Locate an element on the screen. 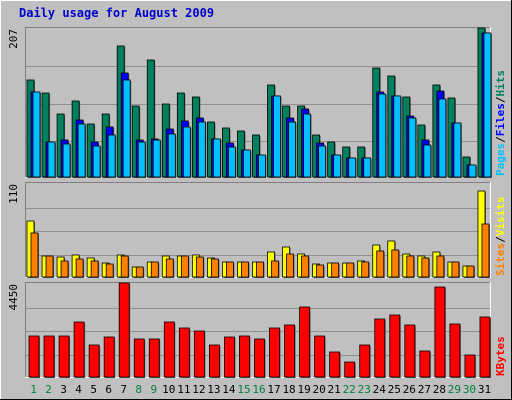 This screenshot has width=512, height=400. x-tick-label-day-3: 3 is located at coordinates (63, 389).